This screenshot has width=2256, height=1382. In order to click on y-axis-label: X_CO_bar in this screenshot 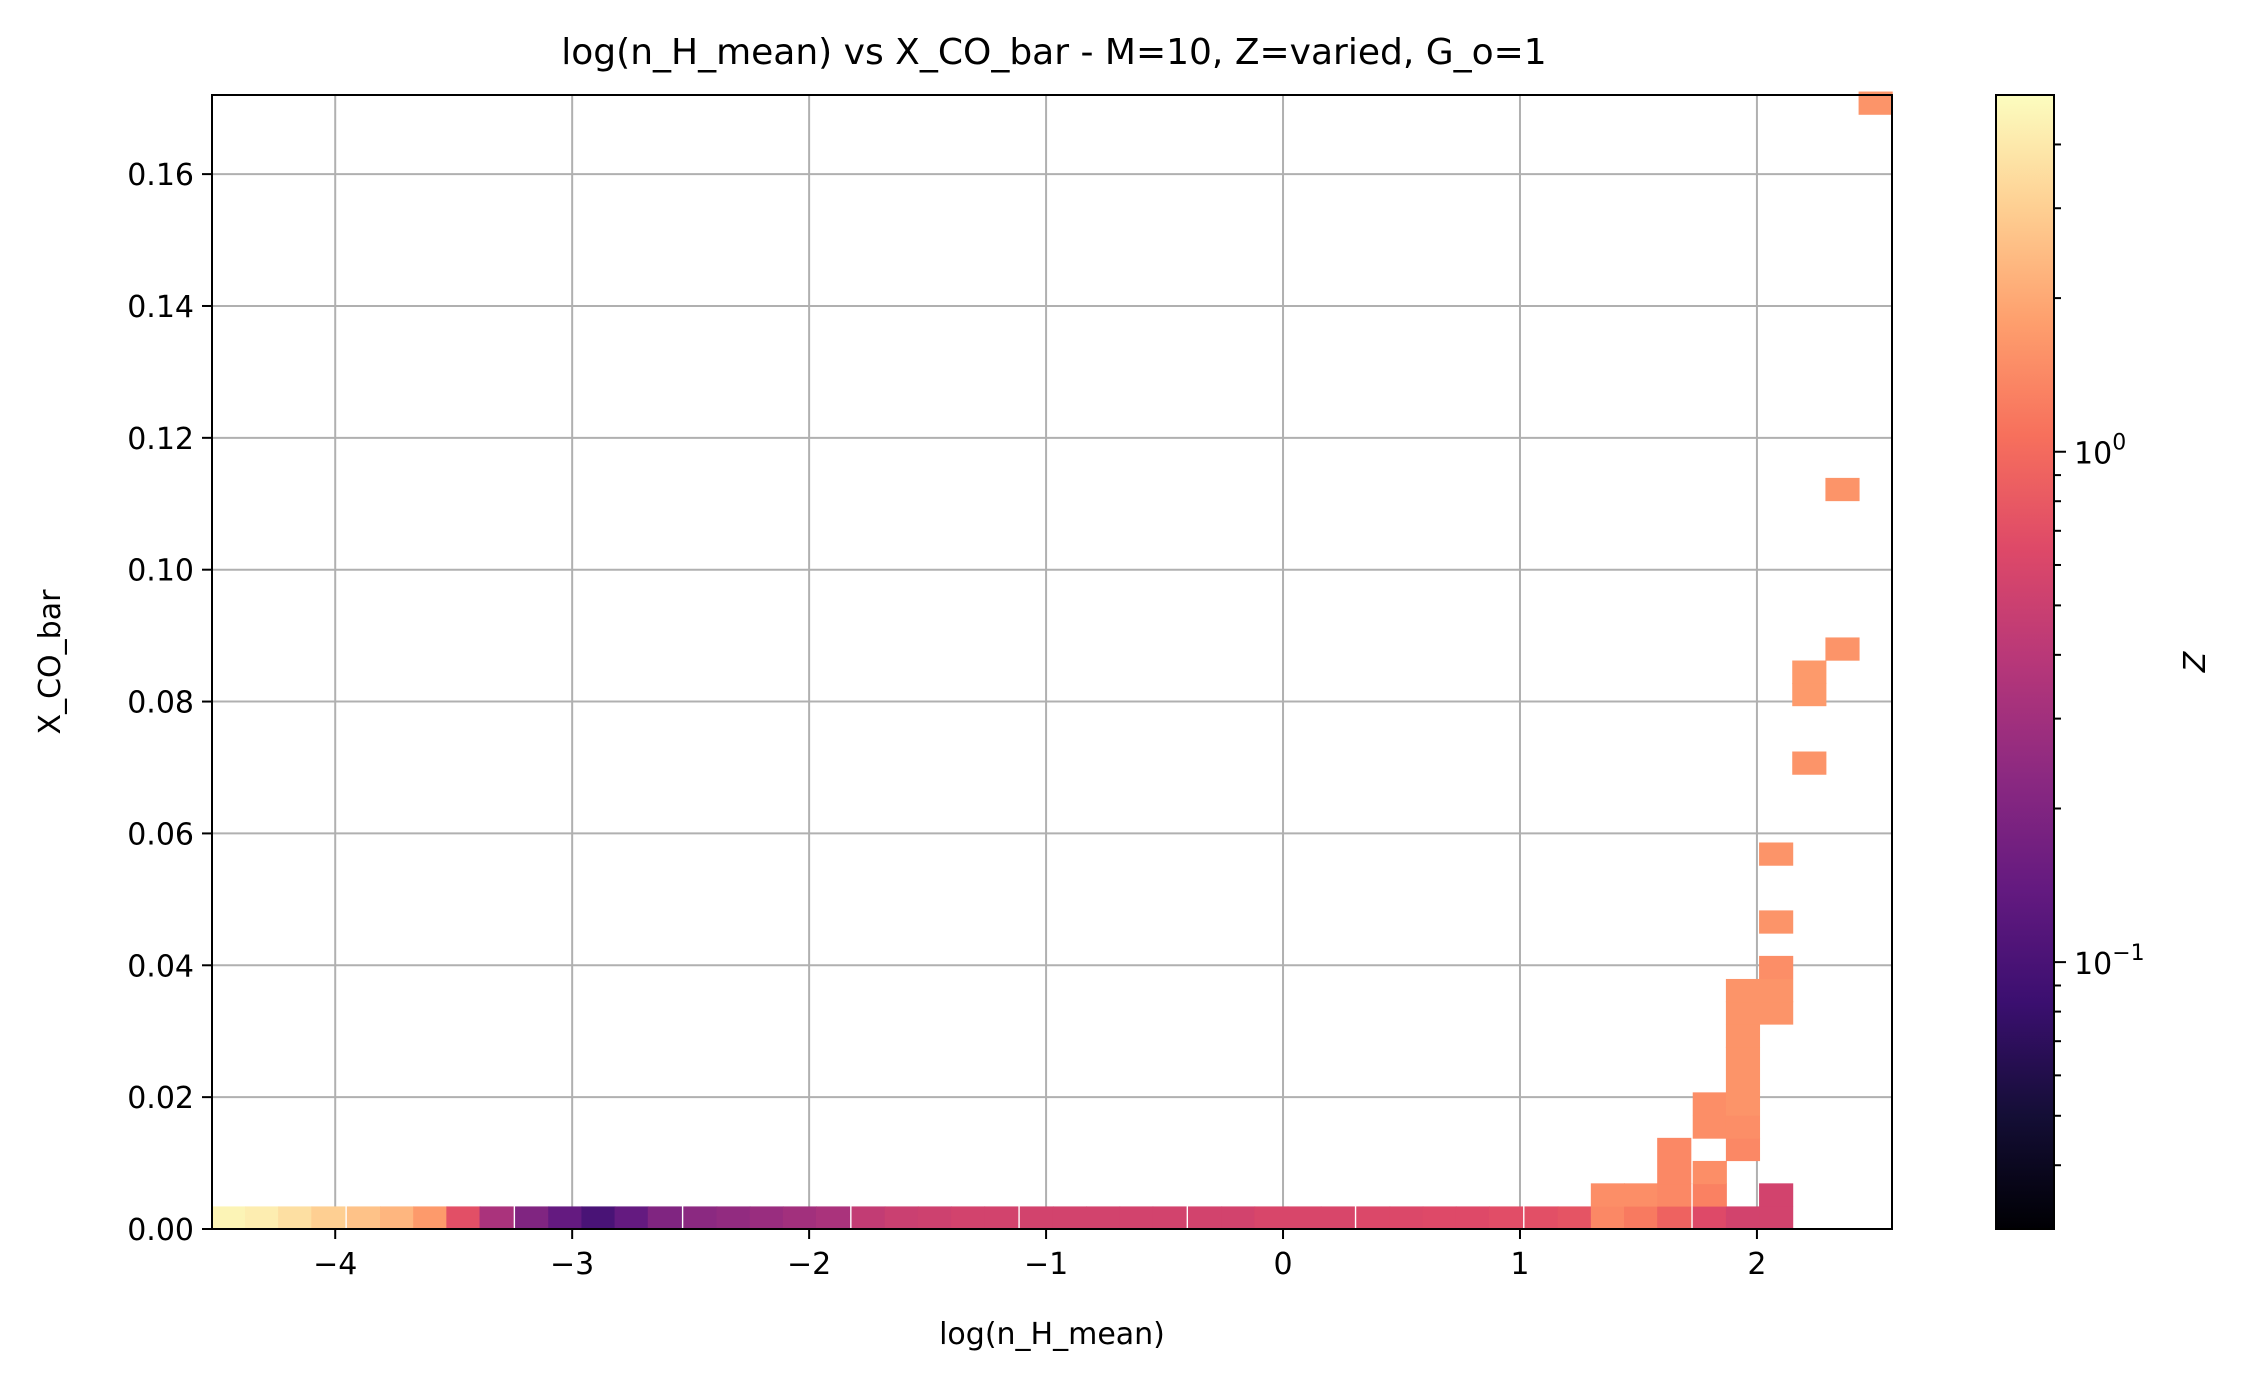, I will do `click(50, 662)`.